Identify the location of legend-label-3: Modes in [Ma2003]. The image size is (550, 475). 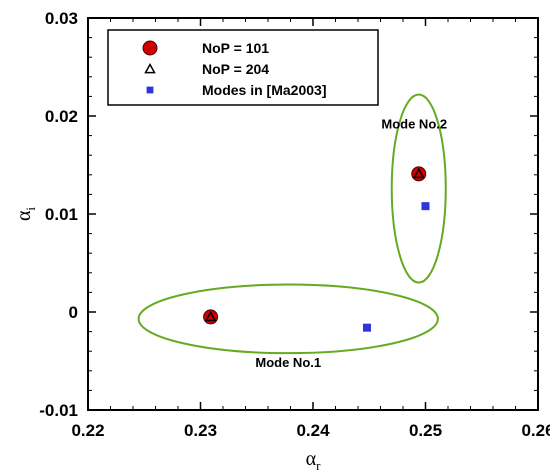
(264, 90).